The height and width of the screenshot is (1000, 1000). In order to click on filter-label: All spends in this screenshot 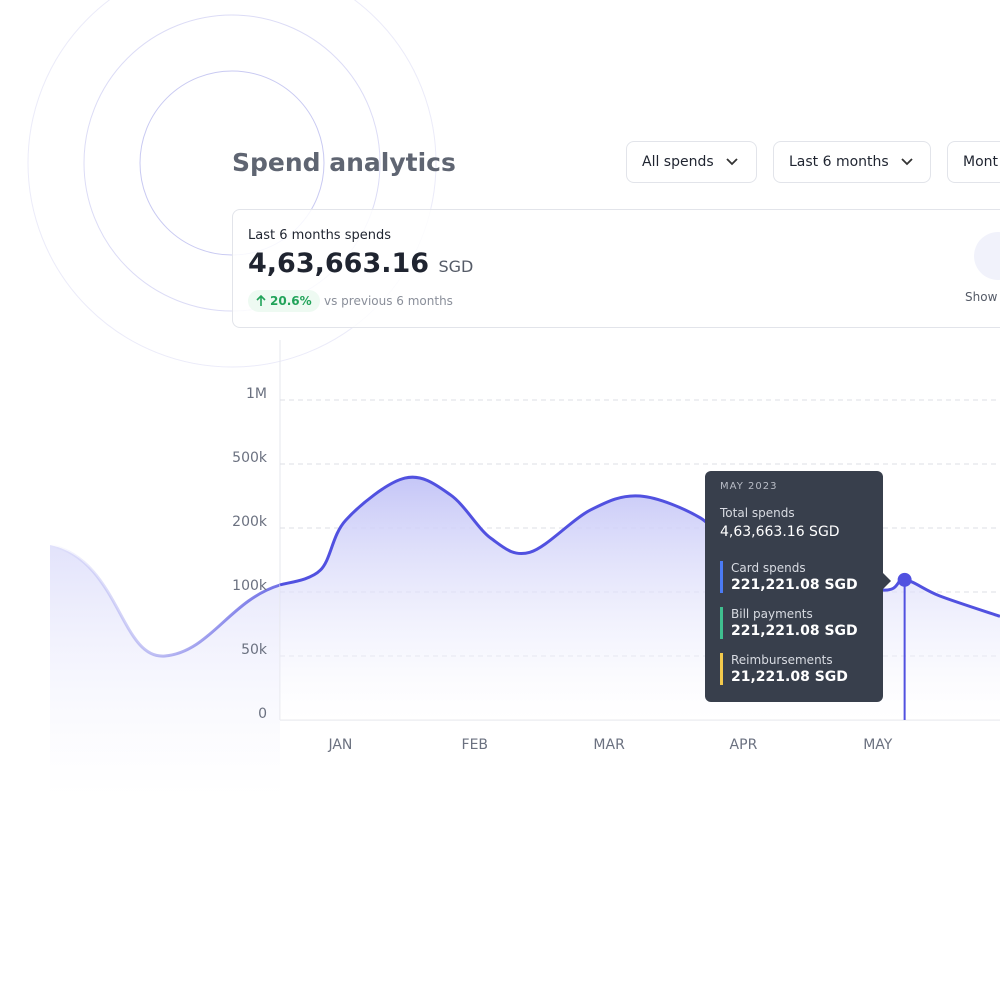, I will do `click(678, 162)`.